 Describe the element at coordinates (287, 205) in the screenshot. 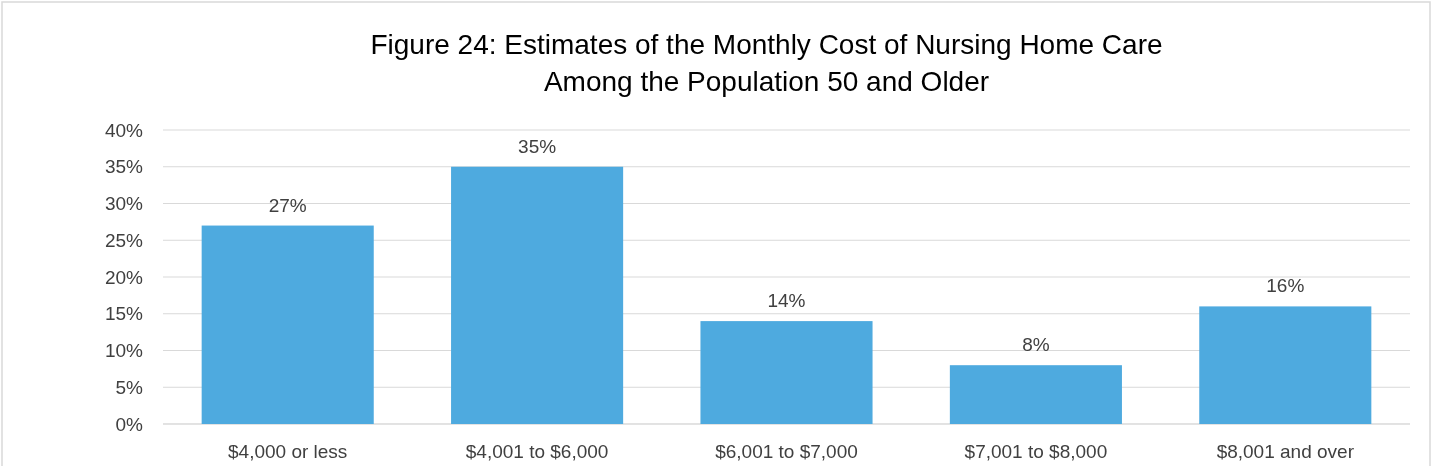

I see `data-label: 27%` at that location.